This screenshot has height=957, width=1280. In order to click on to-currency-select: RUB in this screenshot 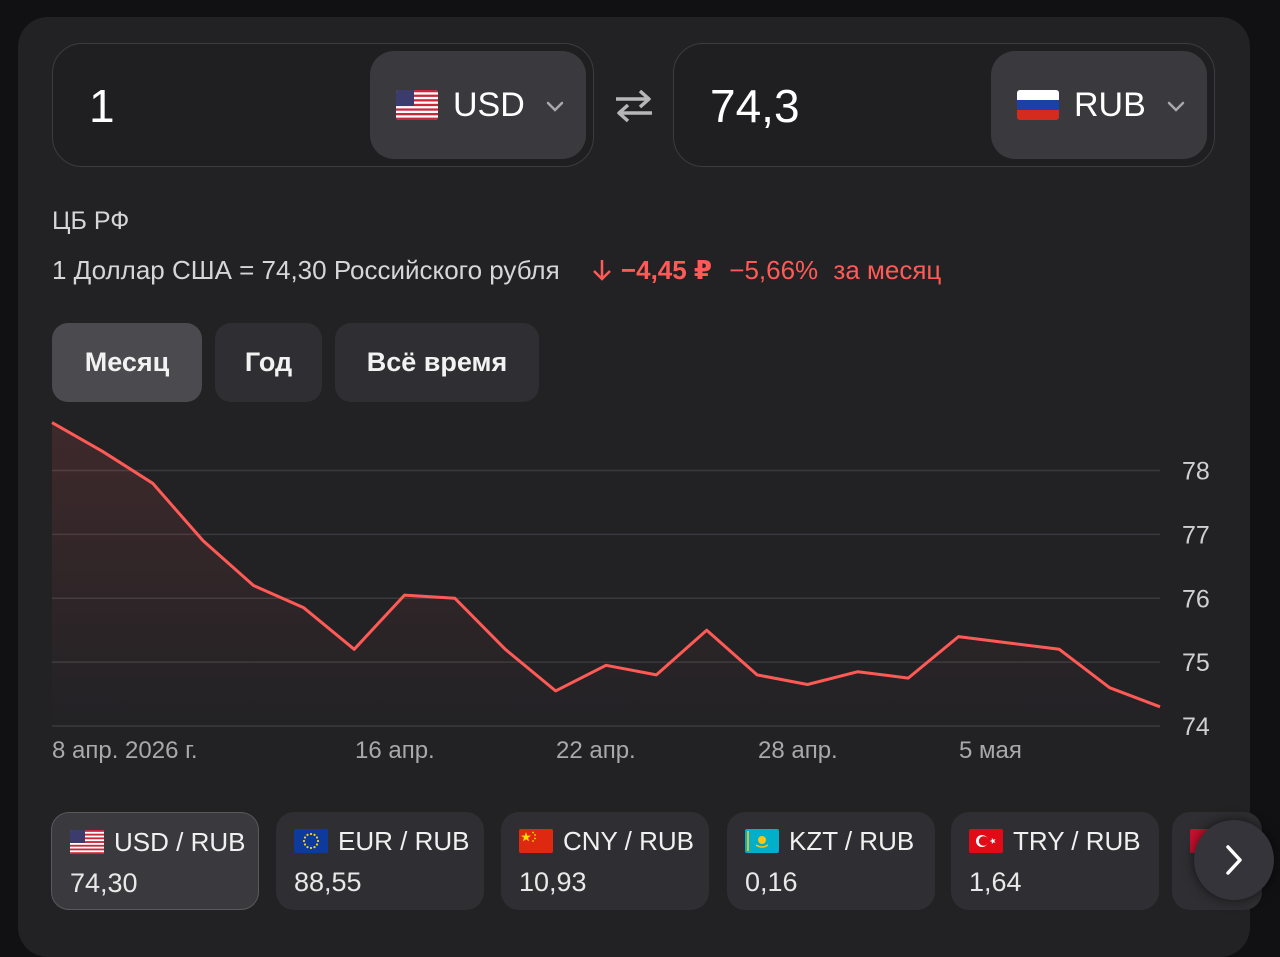, I will do `click(1099, 105)`.